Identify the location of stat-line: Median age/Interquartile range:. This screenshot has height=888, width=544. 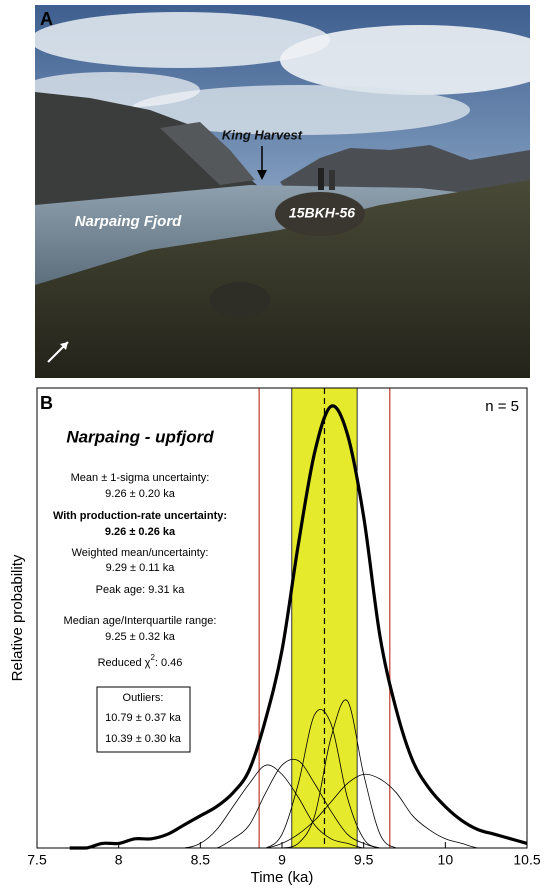
(140, 621).